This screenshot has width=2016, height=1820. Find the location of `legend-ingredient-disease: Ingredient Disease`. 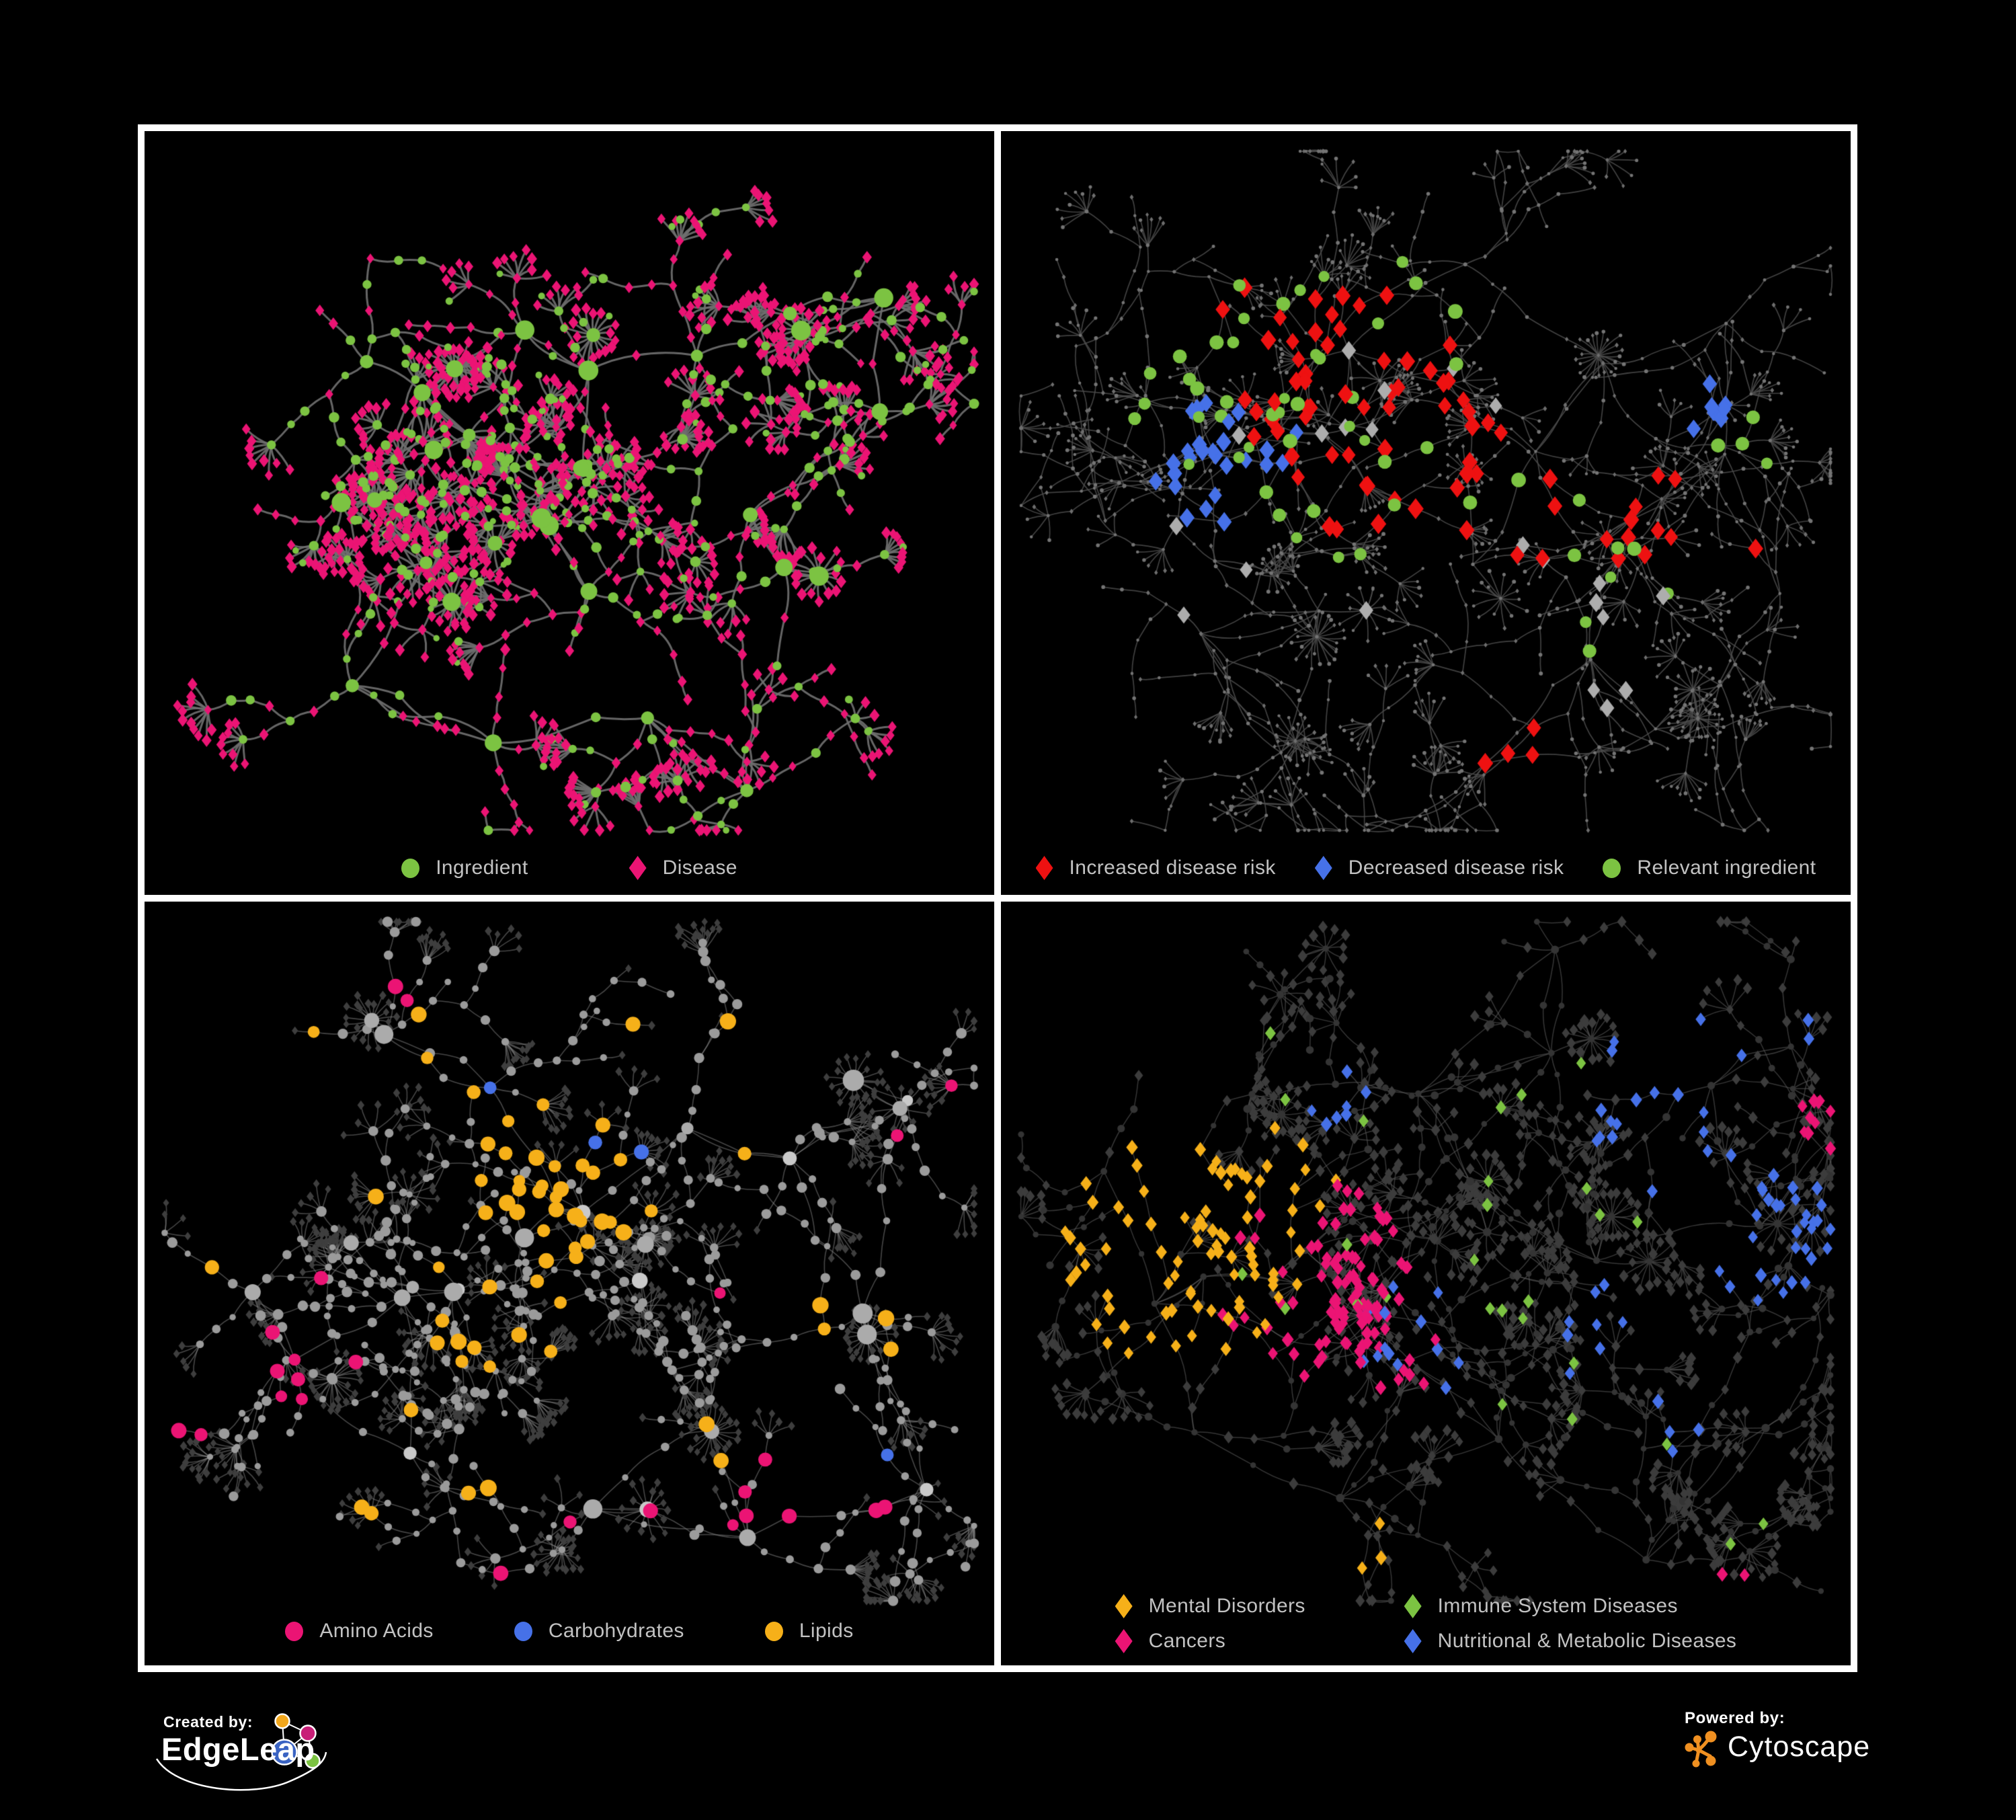

legend-ingredient-disease: Ingredient Disease is located at coordinates (569, 868).